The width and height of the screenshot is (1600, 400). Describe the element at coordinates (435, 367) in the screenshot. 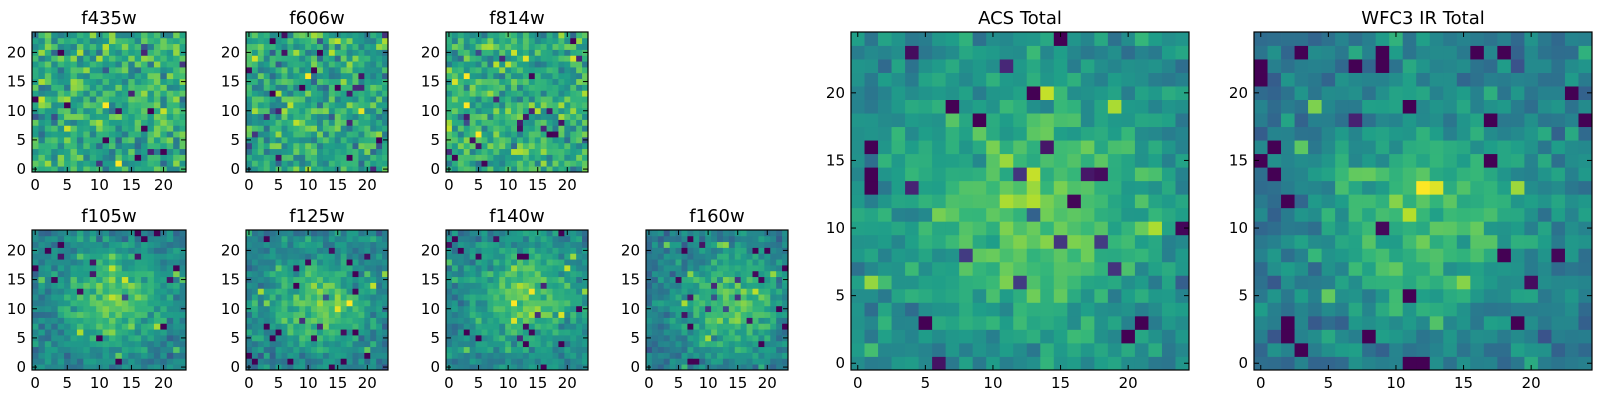

I see `y-tick-label: 0` at that location.